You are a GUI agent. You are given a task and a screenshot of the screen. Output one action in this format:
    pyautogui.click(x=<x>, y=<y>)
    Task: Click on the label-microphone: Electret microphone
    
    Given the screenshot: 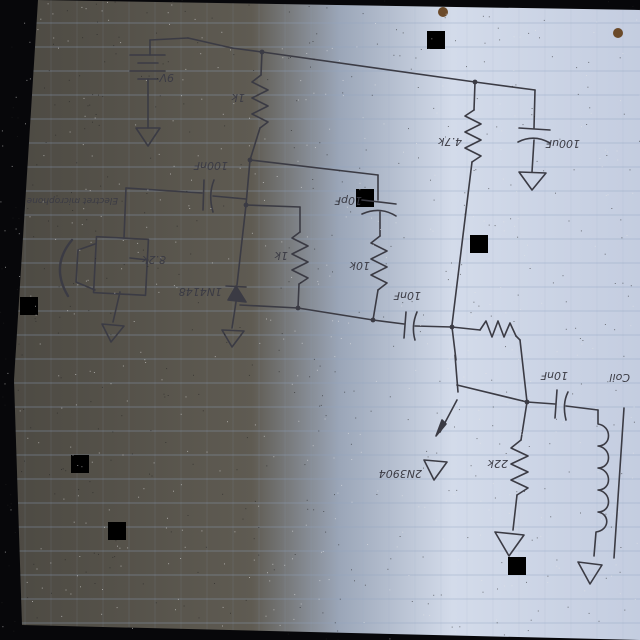 What is the action you would take?
    pyautogui.click(x=72, y=200)
    